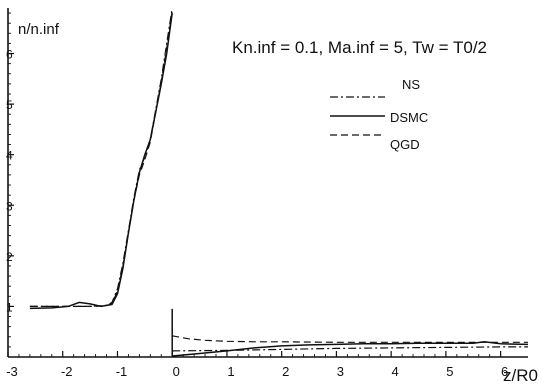 The height and width of the screenshot is (392, 555). What do you see at coordinates (12, 371) in the screenshot?
I see `x-tick-label: -3` at bounding box center [12, 371].